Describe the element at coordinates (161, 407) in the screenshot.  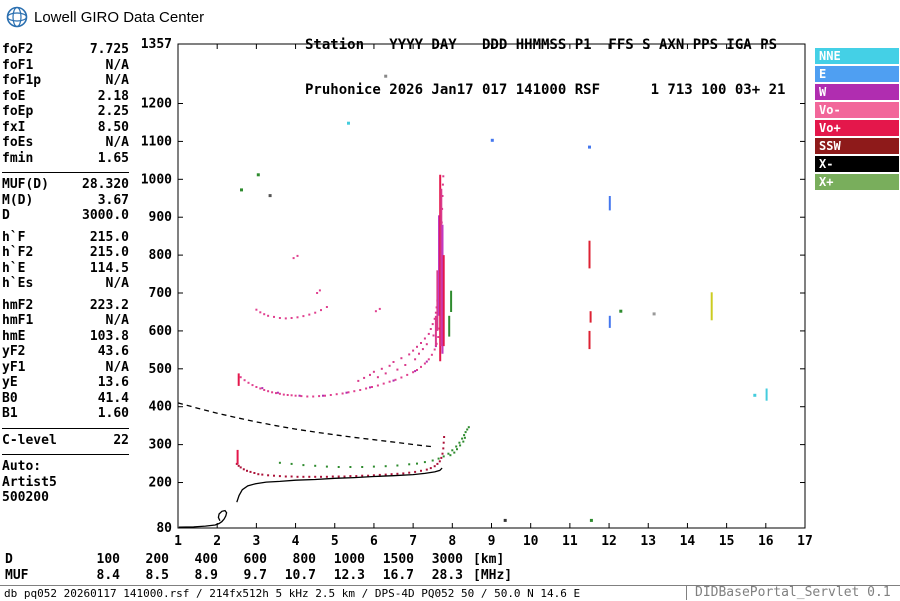
I see `svg-text: 400` at that location.